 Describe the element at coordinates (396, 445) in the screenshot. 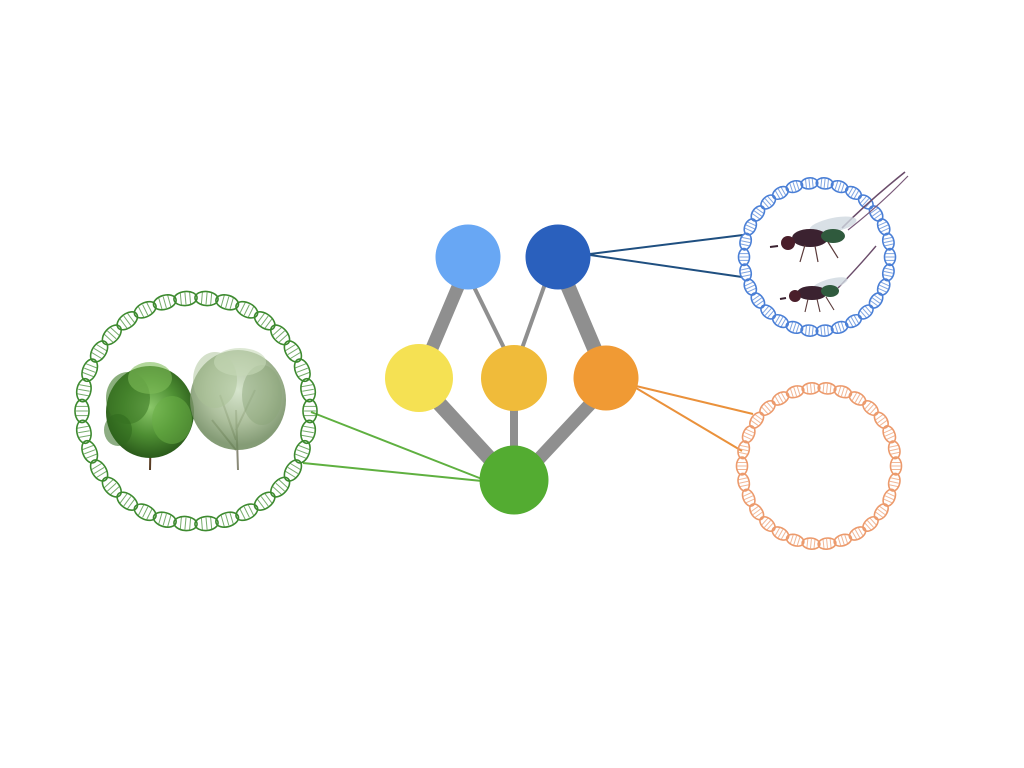

I see `plant-link-upper` at that location.